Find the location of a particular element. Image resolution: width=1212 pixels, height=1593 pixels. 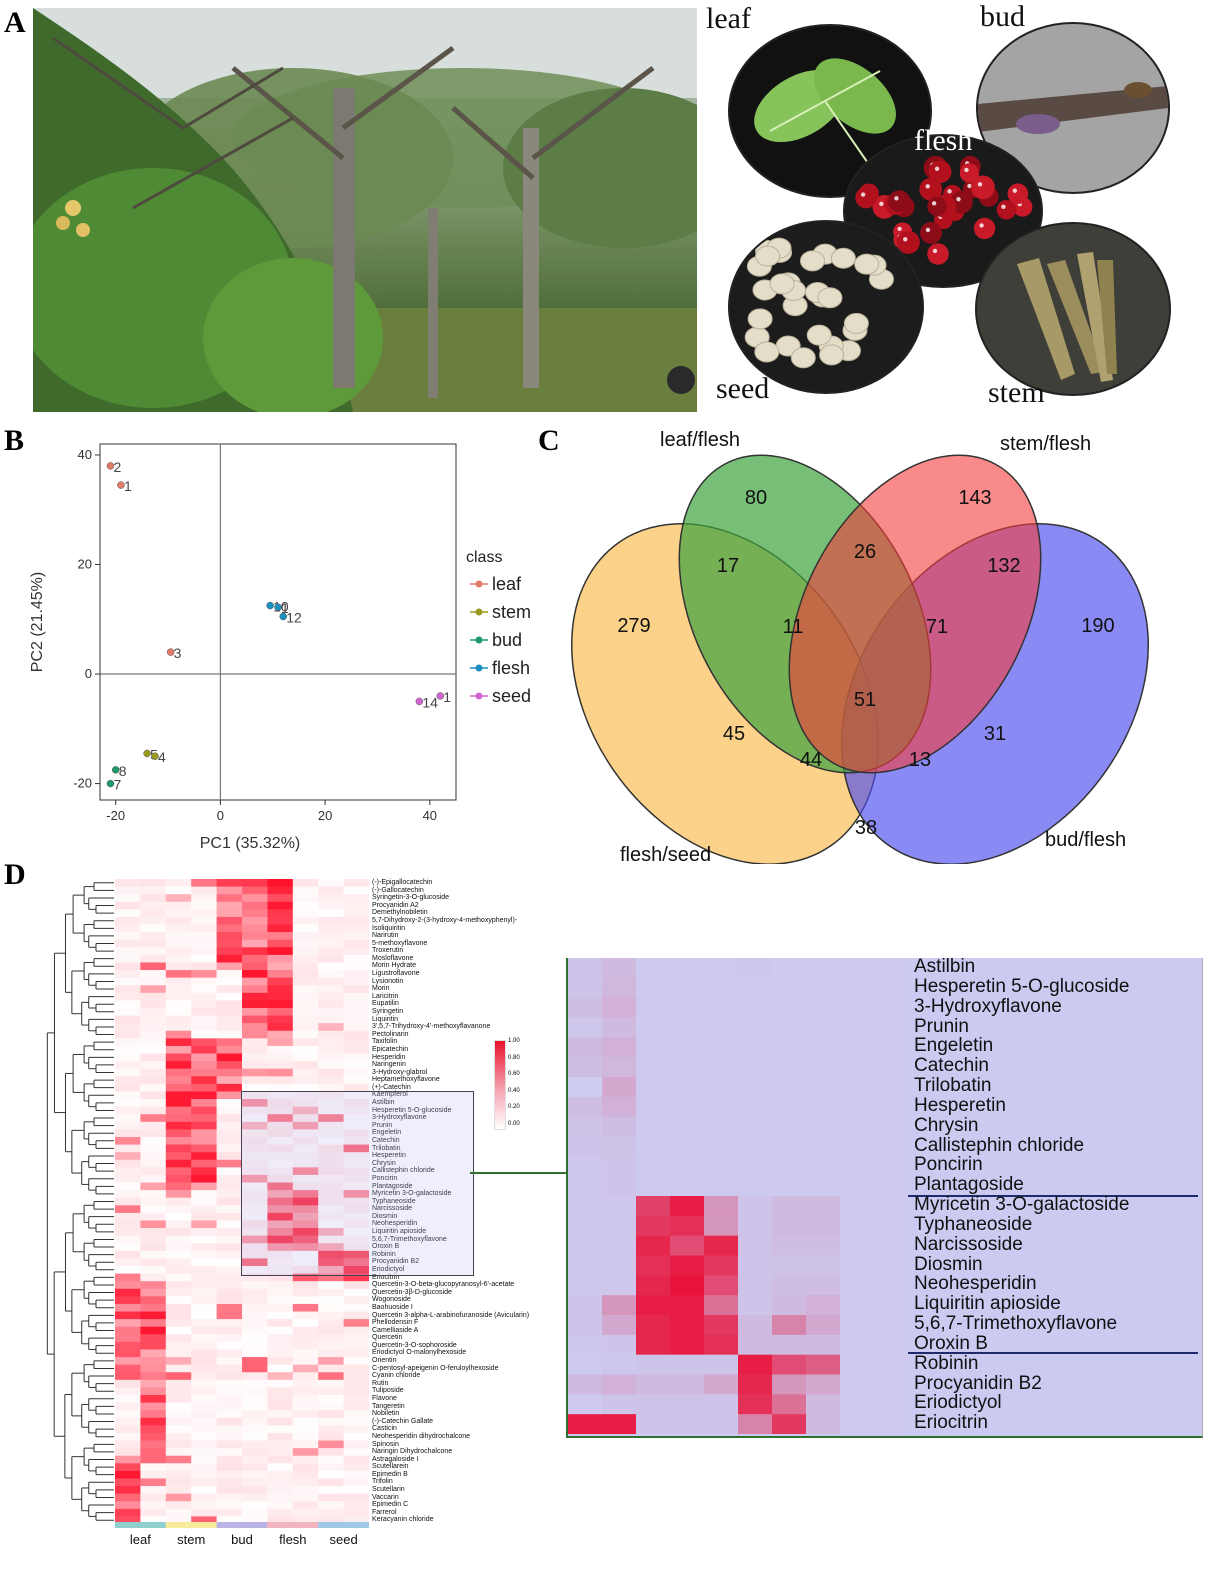

organ-label-stem: stem is located at coordinates (1016, 392).